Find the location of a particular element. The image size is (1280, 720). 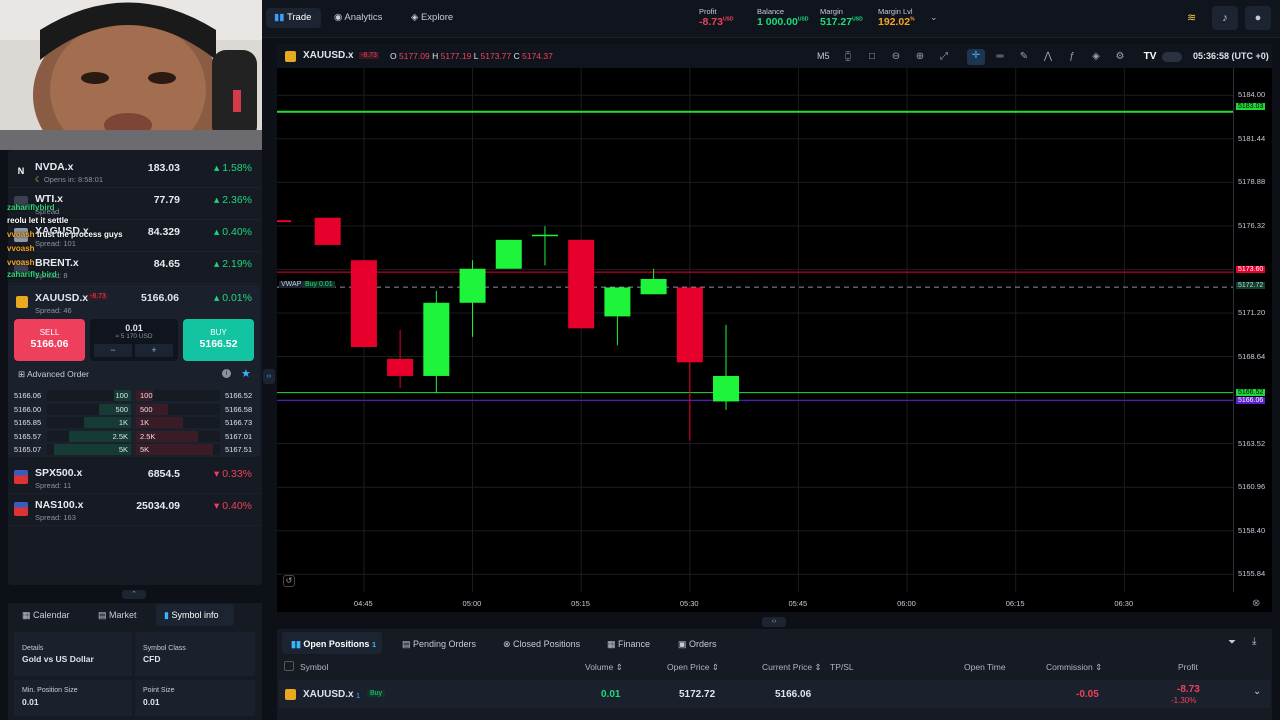

star-icon: ★ is located at coordinates (246, 374).